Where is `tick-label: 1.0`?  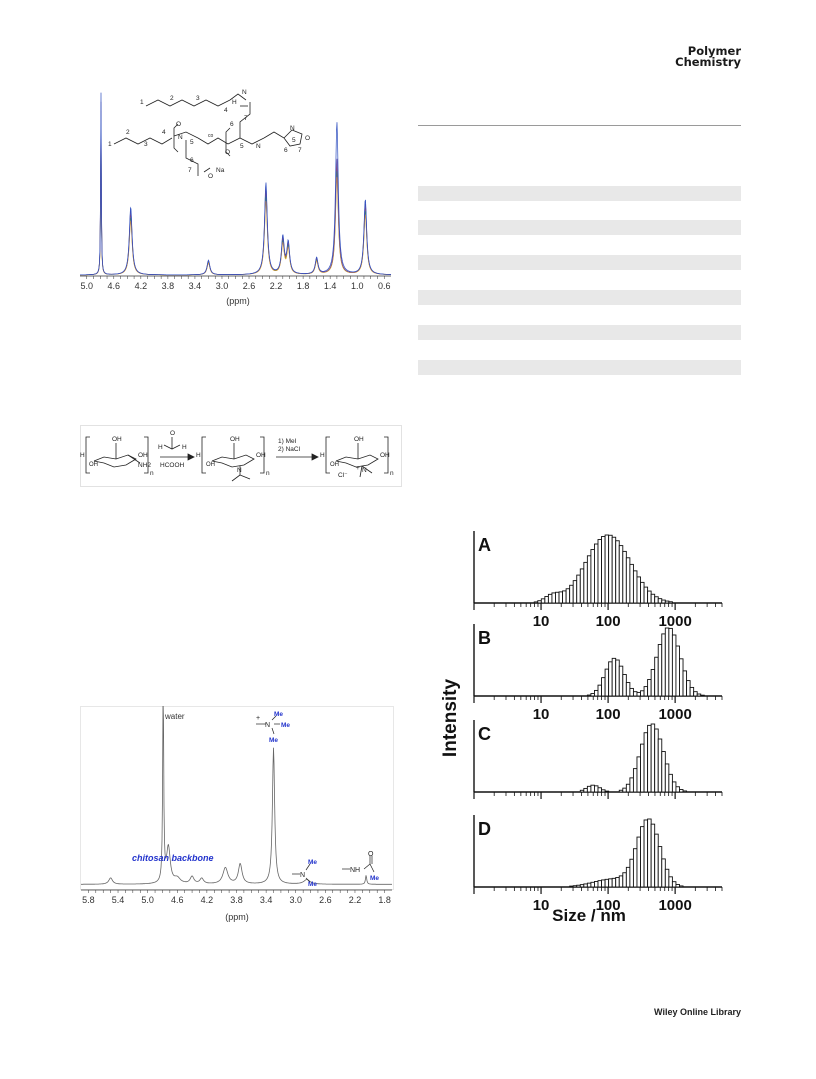
tick-label: 1.0 is located at coordinates (357, 286).